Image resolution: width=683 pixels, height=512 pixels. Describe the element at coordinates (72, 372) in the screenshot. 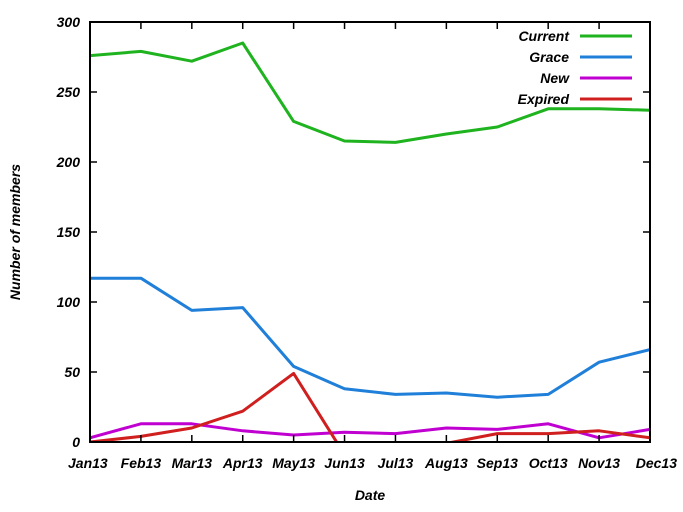

I see `y-tick-label: 50` at that location.